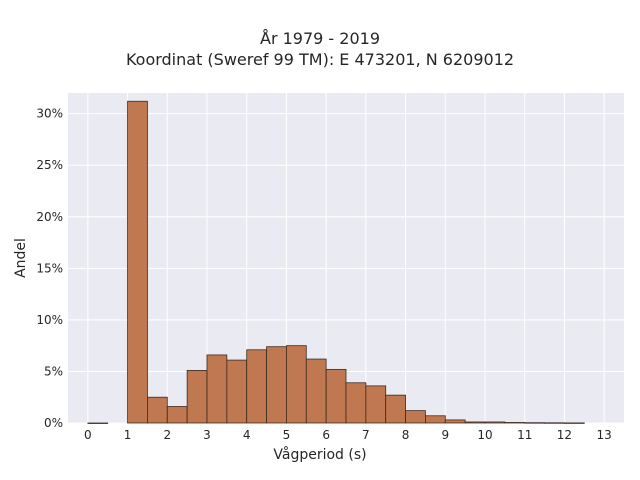  Describe the element at coordinates (167, 435) in the screenshot. I see `x-tick-label: 2` at that location.